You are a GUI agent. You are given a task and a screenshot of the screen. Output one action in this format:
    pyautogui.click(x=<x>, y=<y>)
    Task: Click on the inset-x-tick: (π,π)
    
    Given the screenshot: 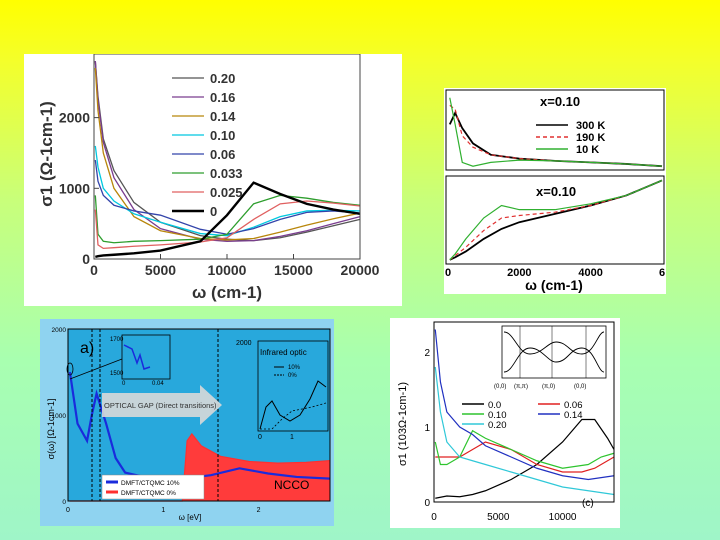 What is the action you would take?
    pyautogui.click(x=521, y=387)
    